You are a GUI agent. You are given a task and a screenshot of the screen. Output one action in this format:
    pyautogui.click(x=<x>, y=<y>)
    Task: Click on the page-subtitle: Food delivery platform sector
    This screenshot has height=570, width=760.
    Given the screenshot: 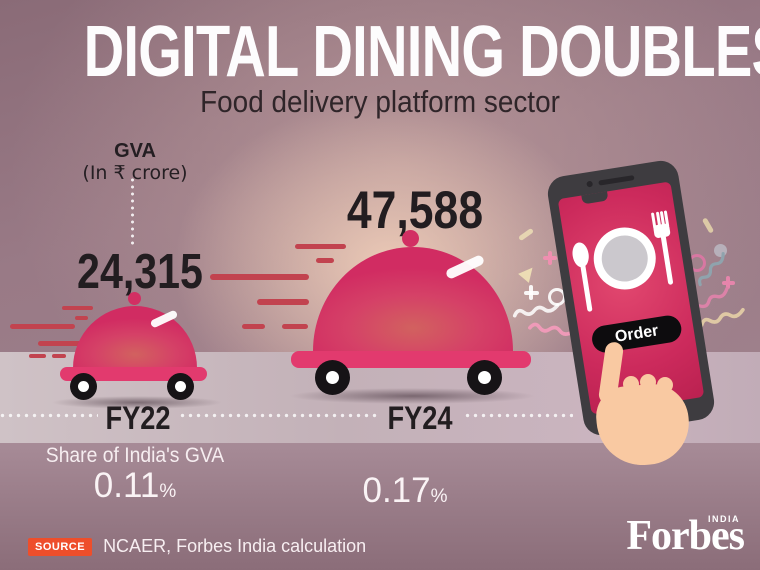 What is the action you would take?
    pyautogui.click(x=380, y=101)
    